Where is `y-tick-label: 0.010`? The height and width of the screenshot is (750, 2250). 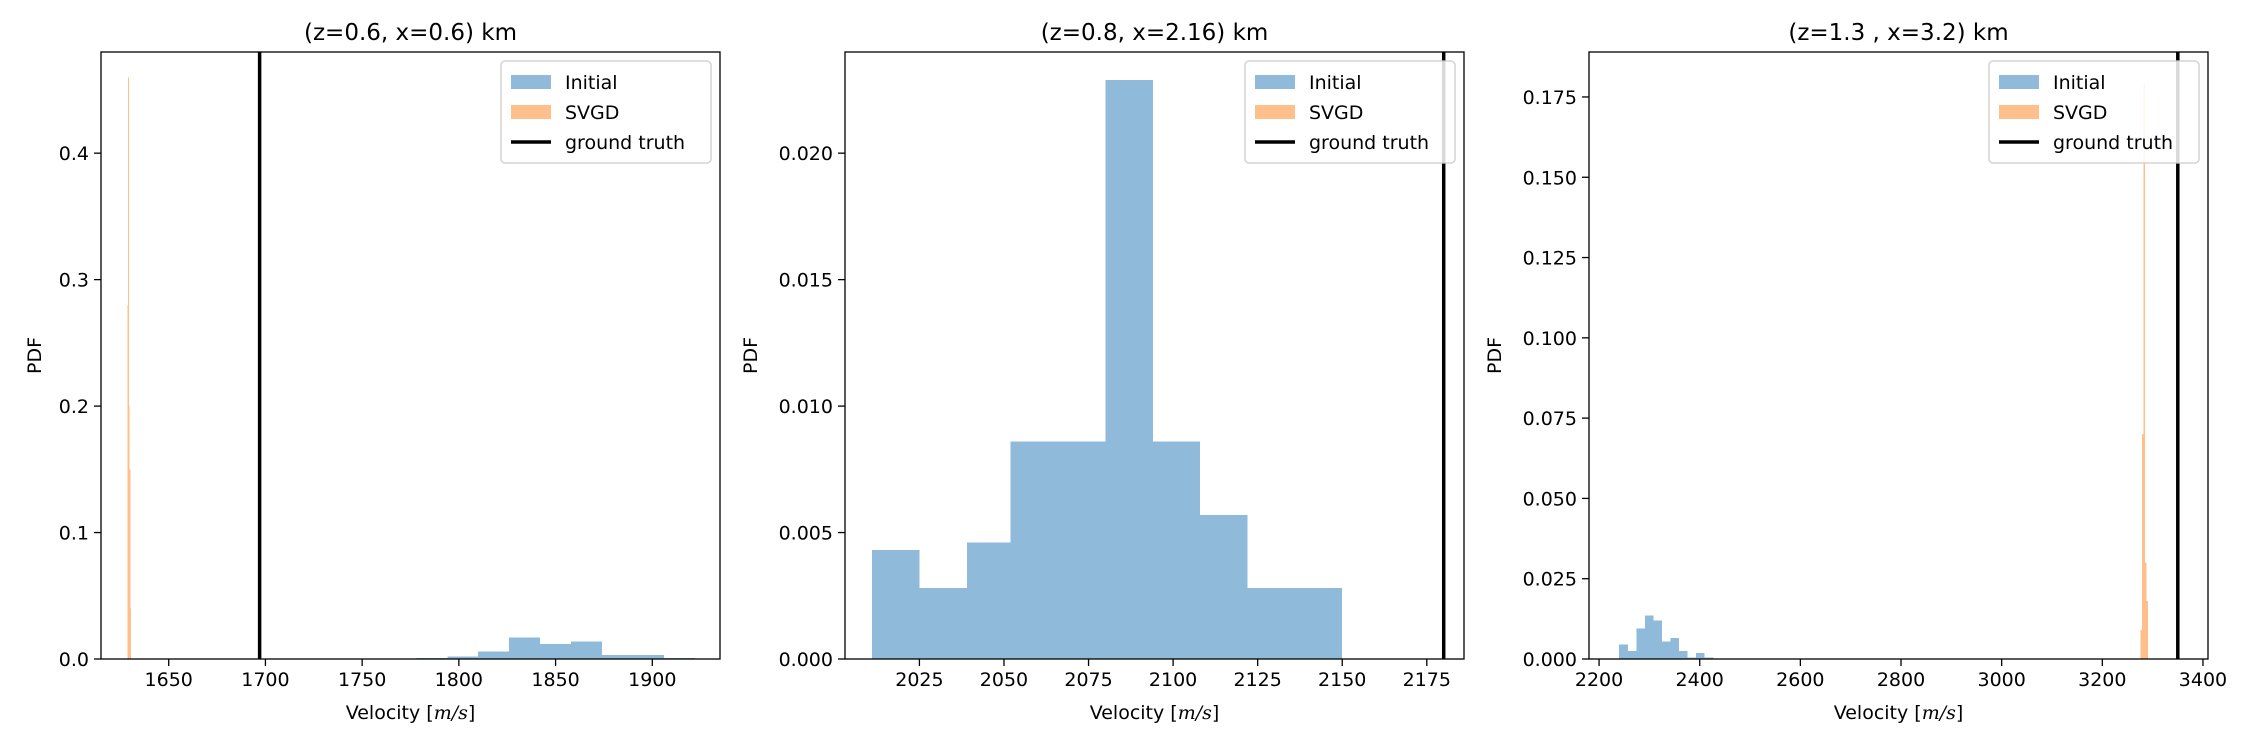
y-tick-label: 0.010 is located at coordinates (806, 407).